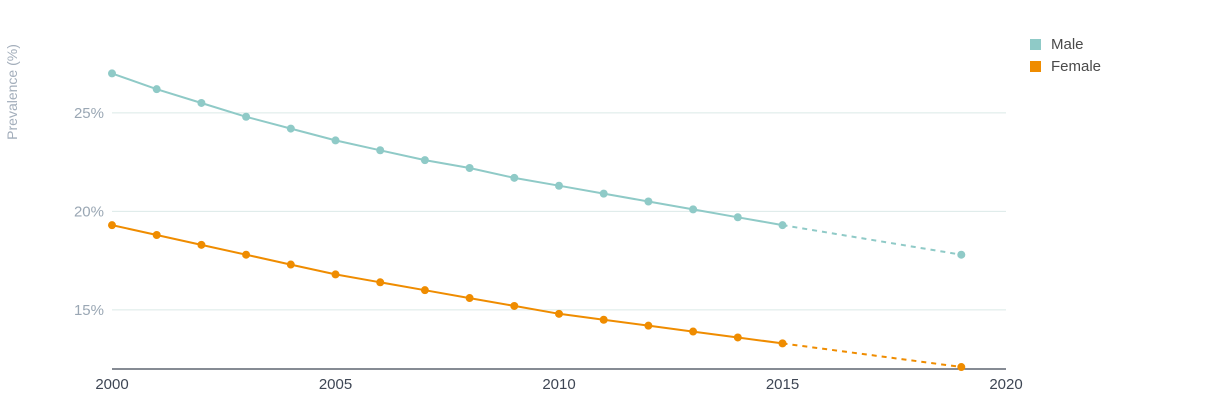  What do you see at coordinates (111, 384) in the screenshot?
I see `x-tick-label-2000: 2000` at bounding box center [111, 384].